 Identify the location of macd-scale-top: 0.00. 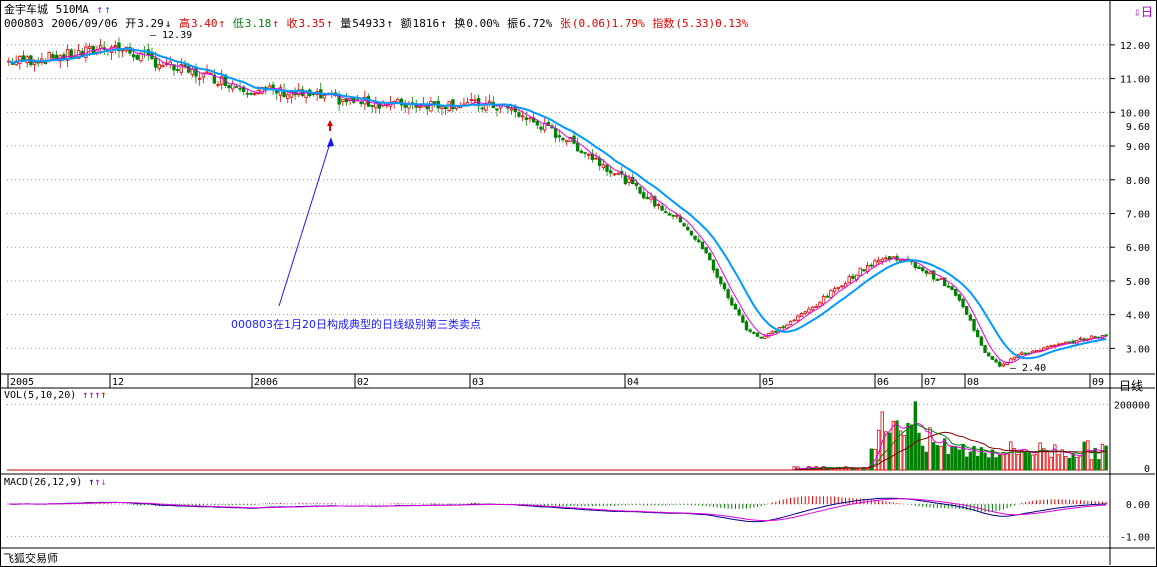
(1138, 505).